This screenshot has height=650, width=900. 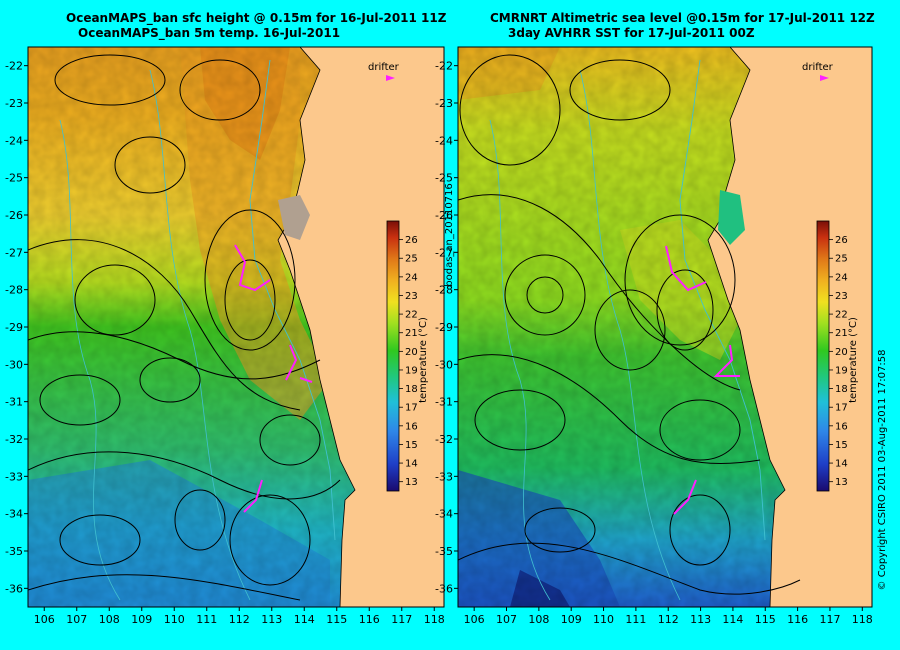 I want to click on right-colorbar-ticks: 26 25 24 23 22 21 20 19 18 17 16 15 14 13, so click(x=838, y=361).